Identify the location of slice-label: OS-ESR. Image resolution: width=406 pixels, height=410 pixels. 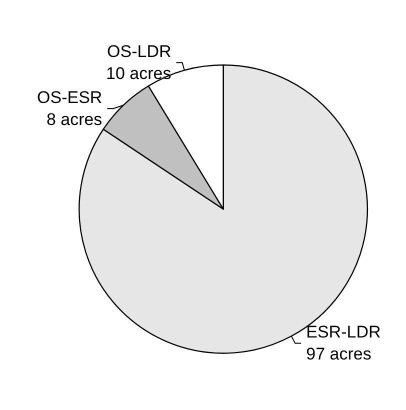
(69, 98).